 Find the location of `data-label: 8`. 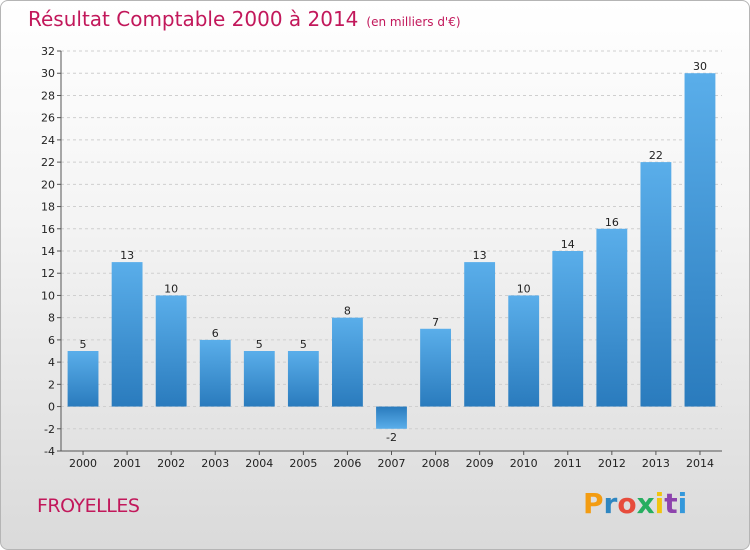

data-label: 8 is located at coordinates (347, 311).